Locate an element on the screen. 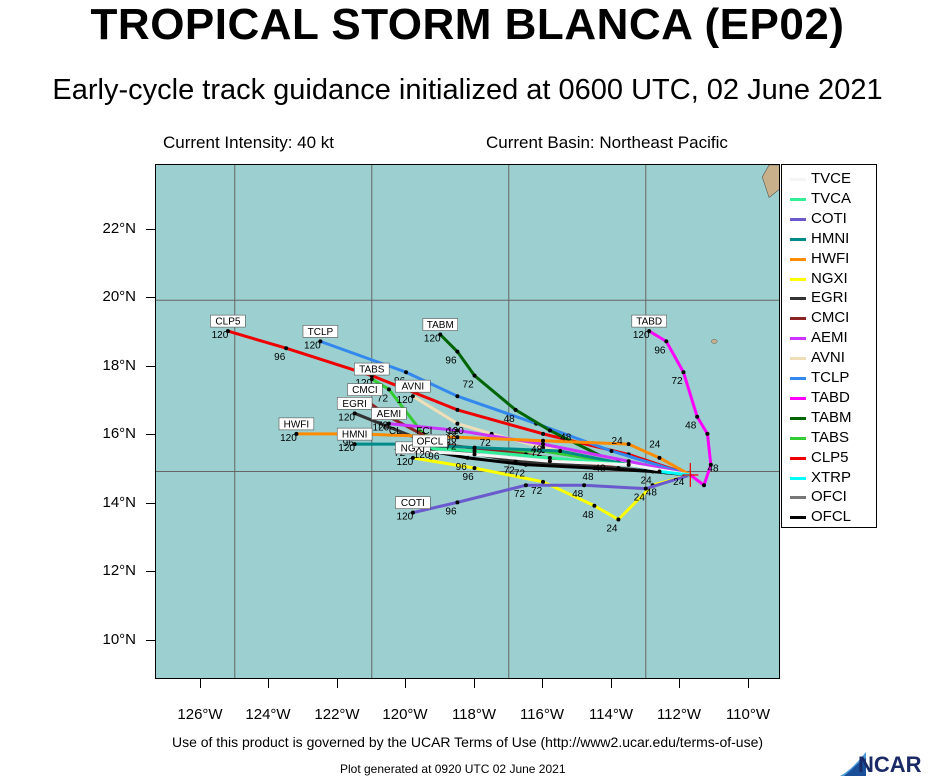 This screenshot has height=780, width=935. legend-label: AEMI is located at coordinates (829, 338).